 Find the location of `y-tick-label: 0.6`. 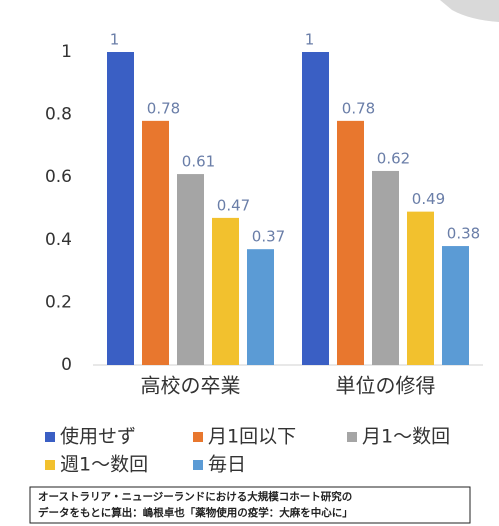

y-tick-label: 0.6 is located at coordinates (58, 177).